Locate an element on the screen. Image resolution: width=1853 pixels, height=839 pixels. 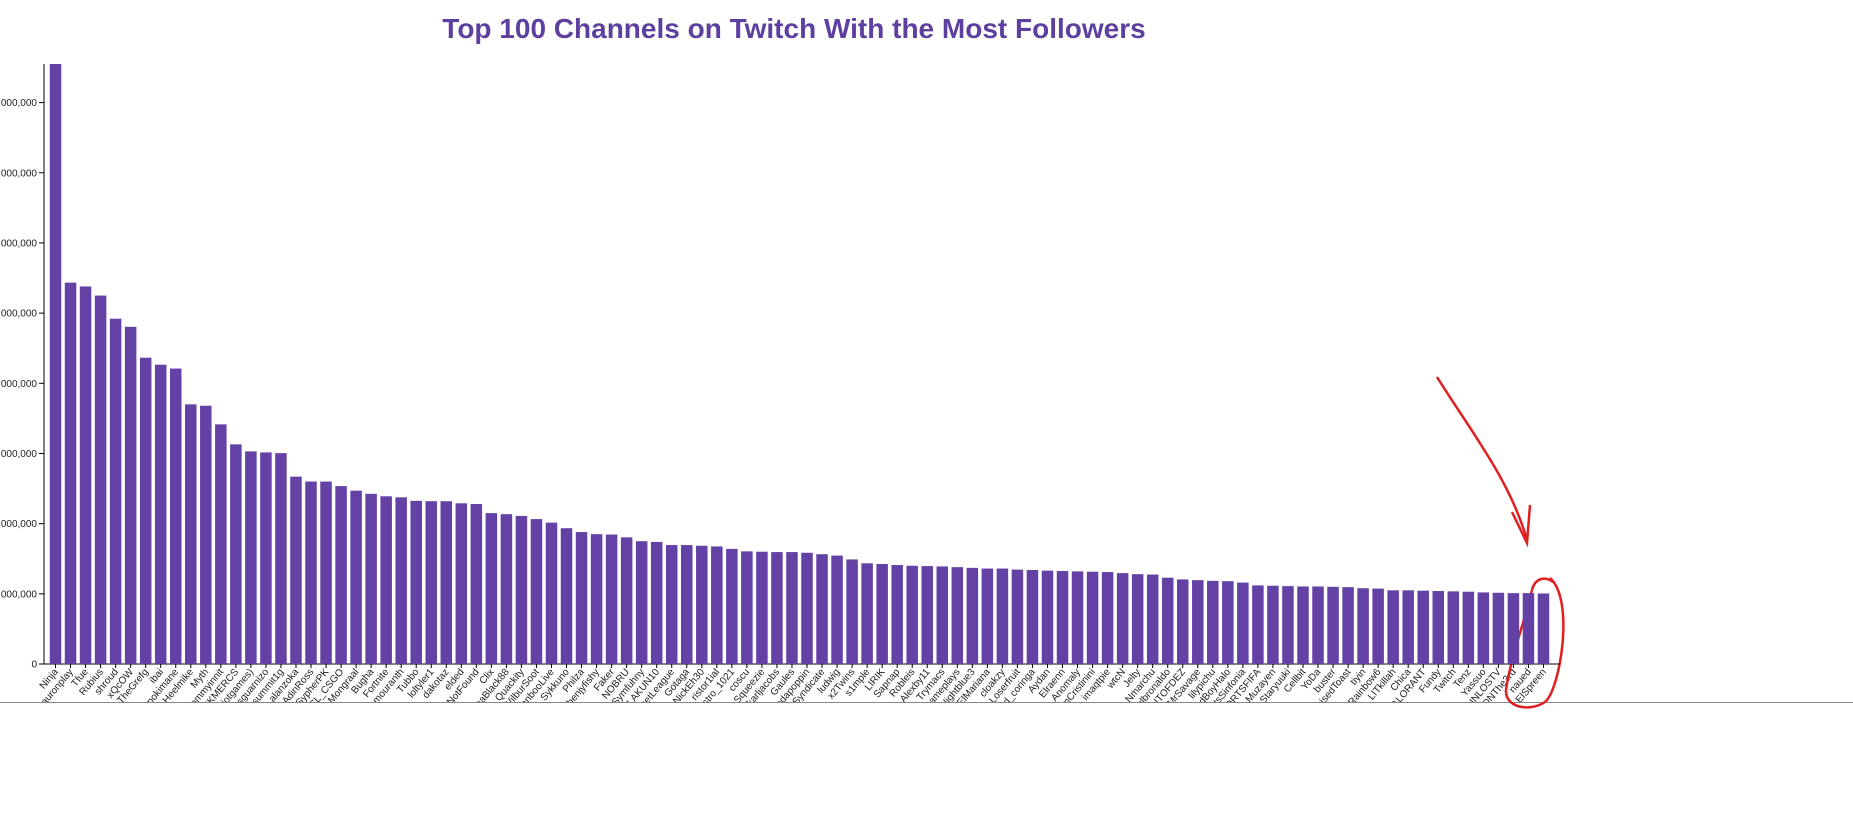
y-tick-label: 8,000,000 is located at coordinates (18, 384).